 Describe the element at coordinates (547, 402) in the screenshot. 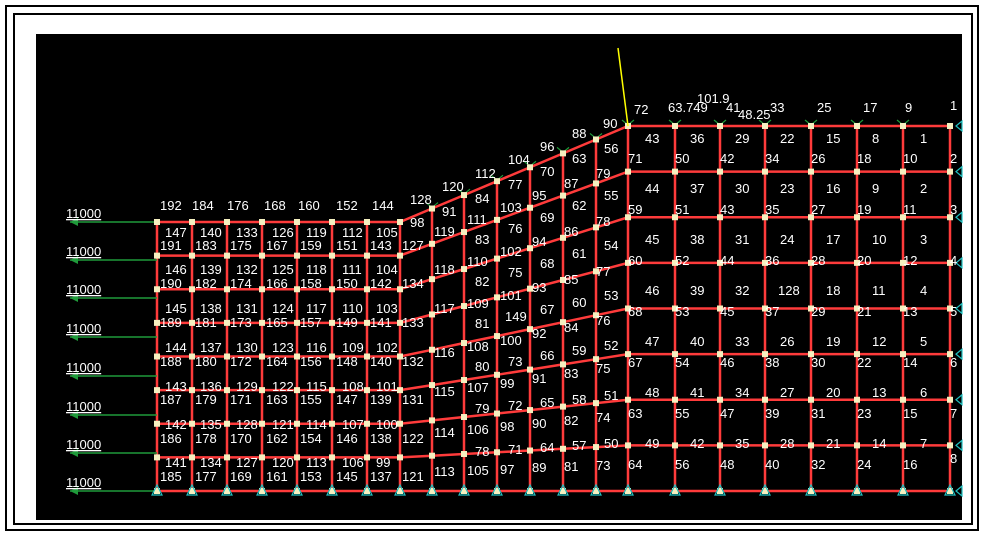

I see `slope-cell-label: 65` at that location.